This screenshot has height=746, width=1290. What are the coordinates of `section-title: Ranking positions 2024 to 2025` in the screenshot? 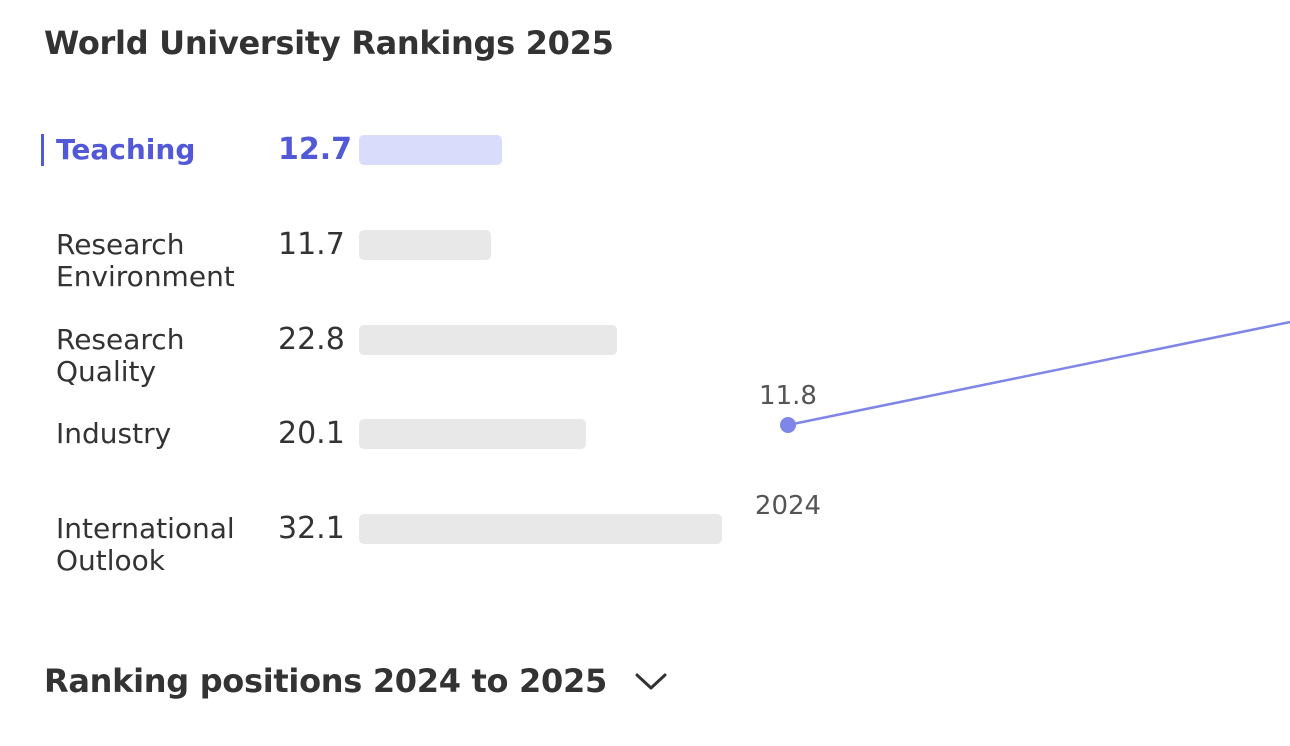 It's located at (325, 681).